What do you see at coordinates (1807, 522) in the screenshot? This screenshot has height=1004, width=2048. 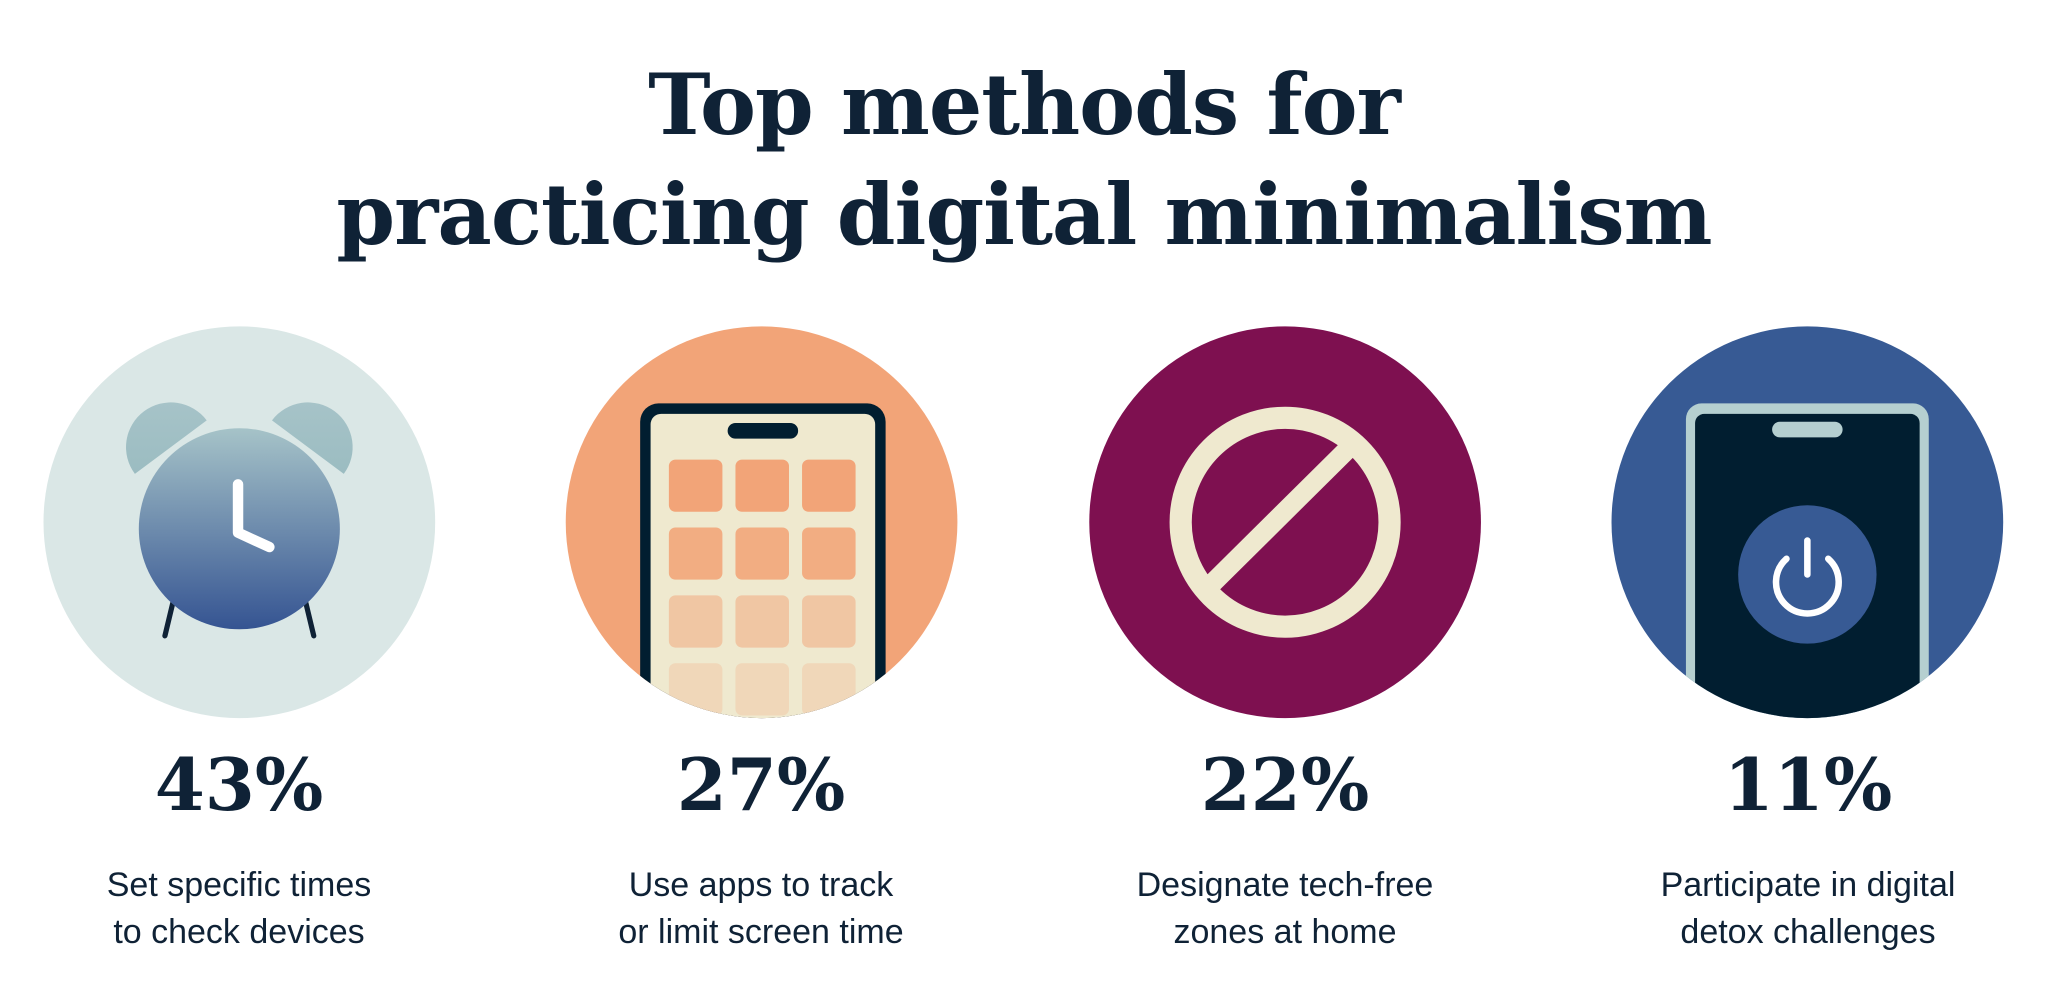 I see `phone-power-icon` at bounding box center [1807, 522].